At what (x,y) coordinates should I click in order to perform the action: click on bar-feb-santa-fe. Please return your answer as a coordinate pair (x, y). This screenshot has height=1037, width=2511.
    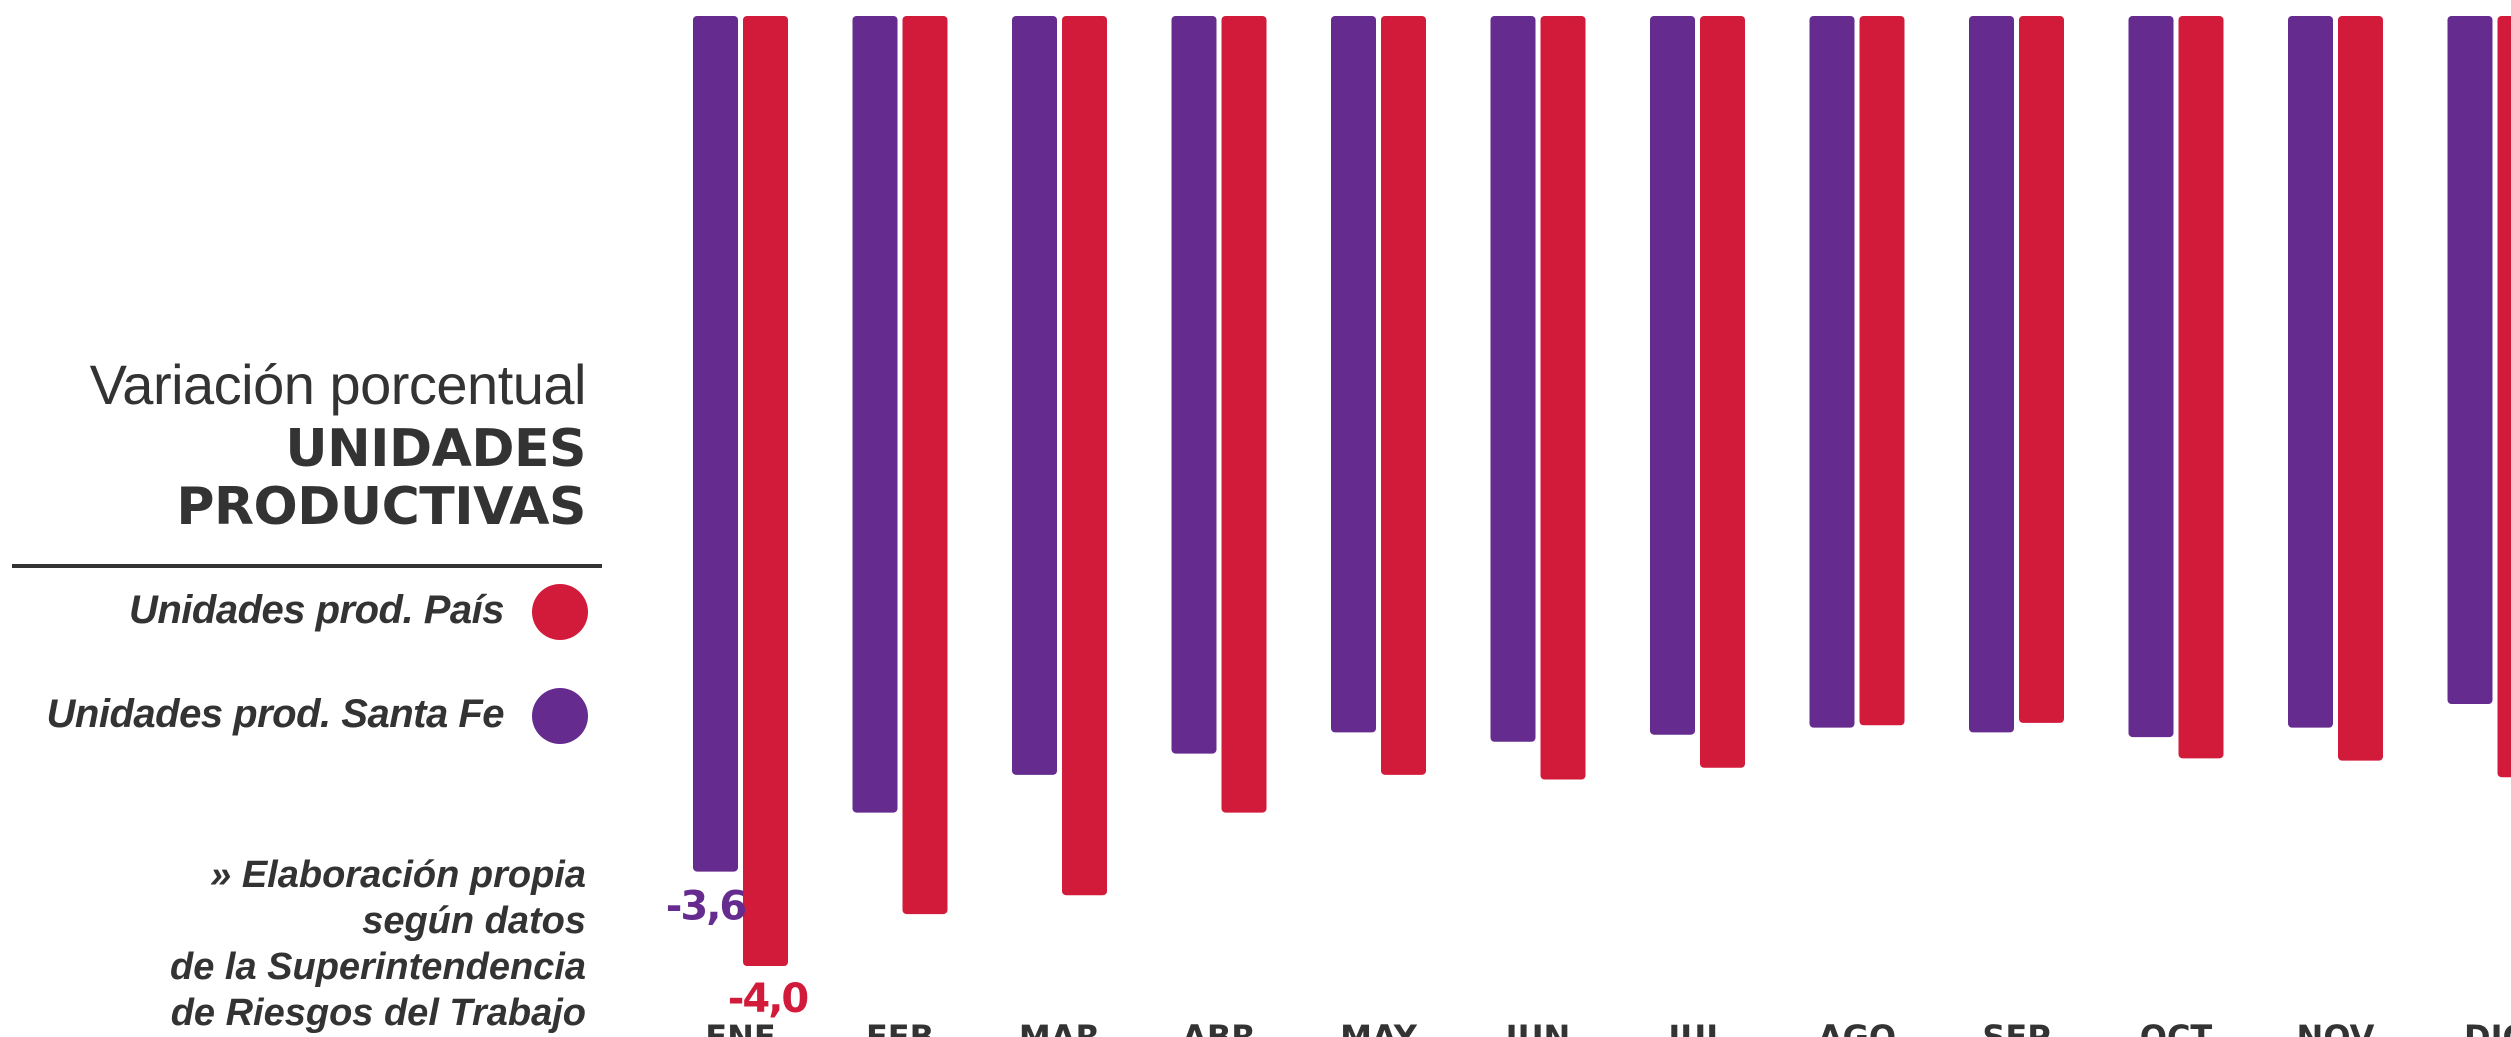
    Looking at the image, I should click on (875, 414).